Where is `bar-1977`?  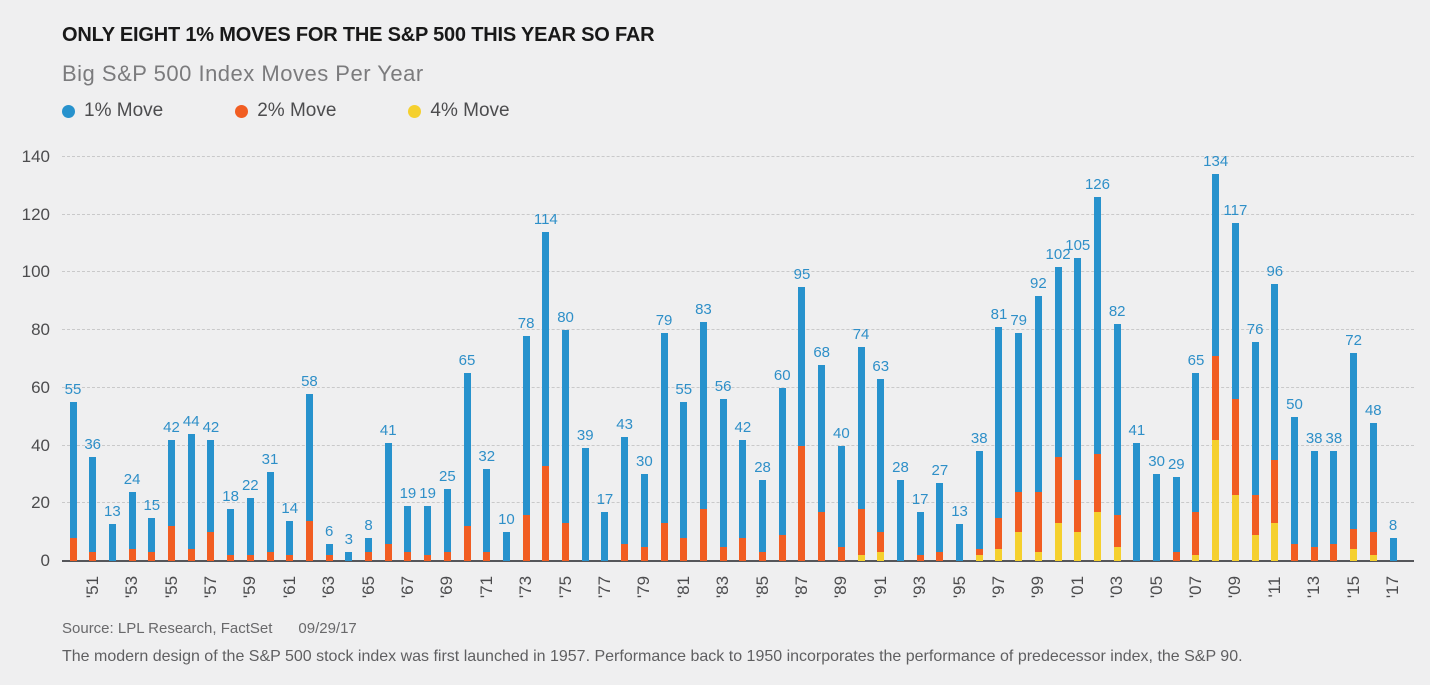
bar-1977 is located at coordinates (605, 536).